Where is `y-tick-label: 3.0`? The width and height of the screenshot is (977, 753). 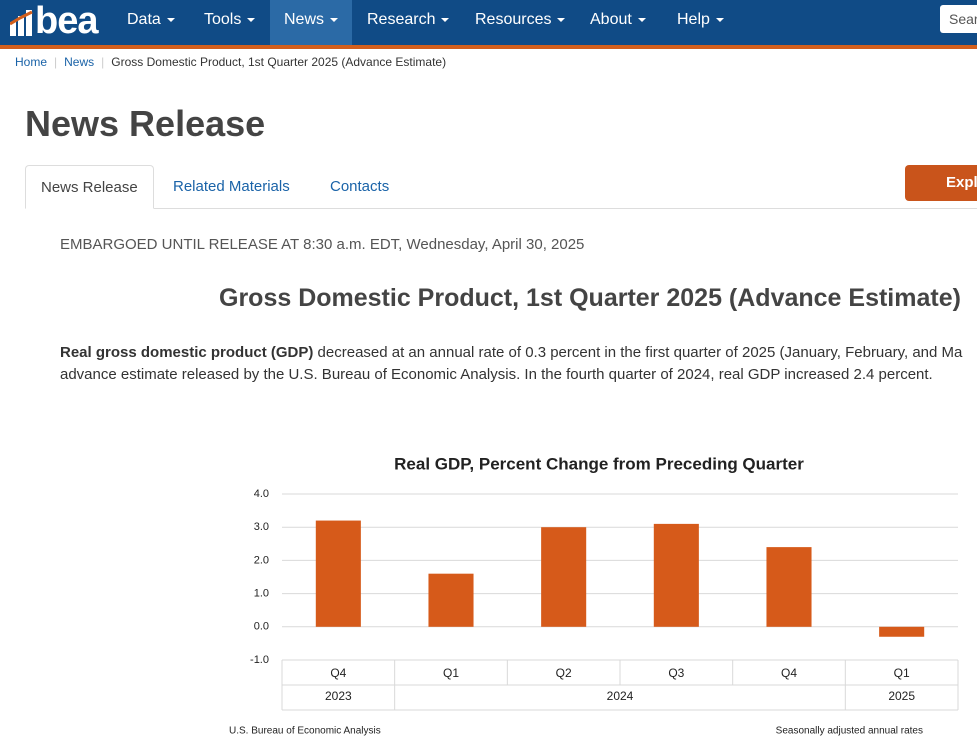 y-tick-label: 3.0 is located at coordinates (261, 527).